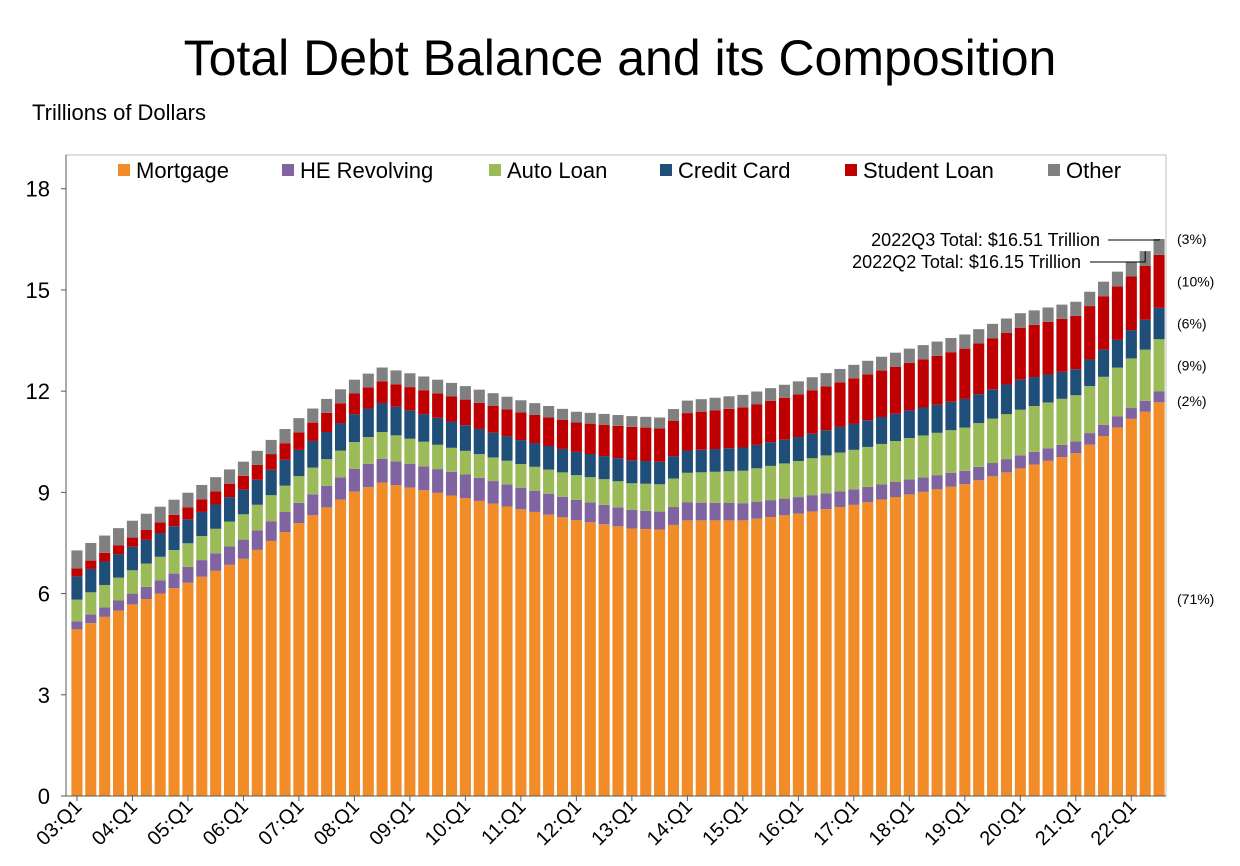 This screenshot has width=1240, height=866. Describe the element at coordinates (366, 170) in the screenshot. I see `legend-label: HE Revolving` at that location.